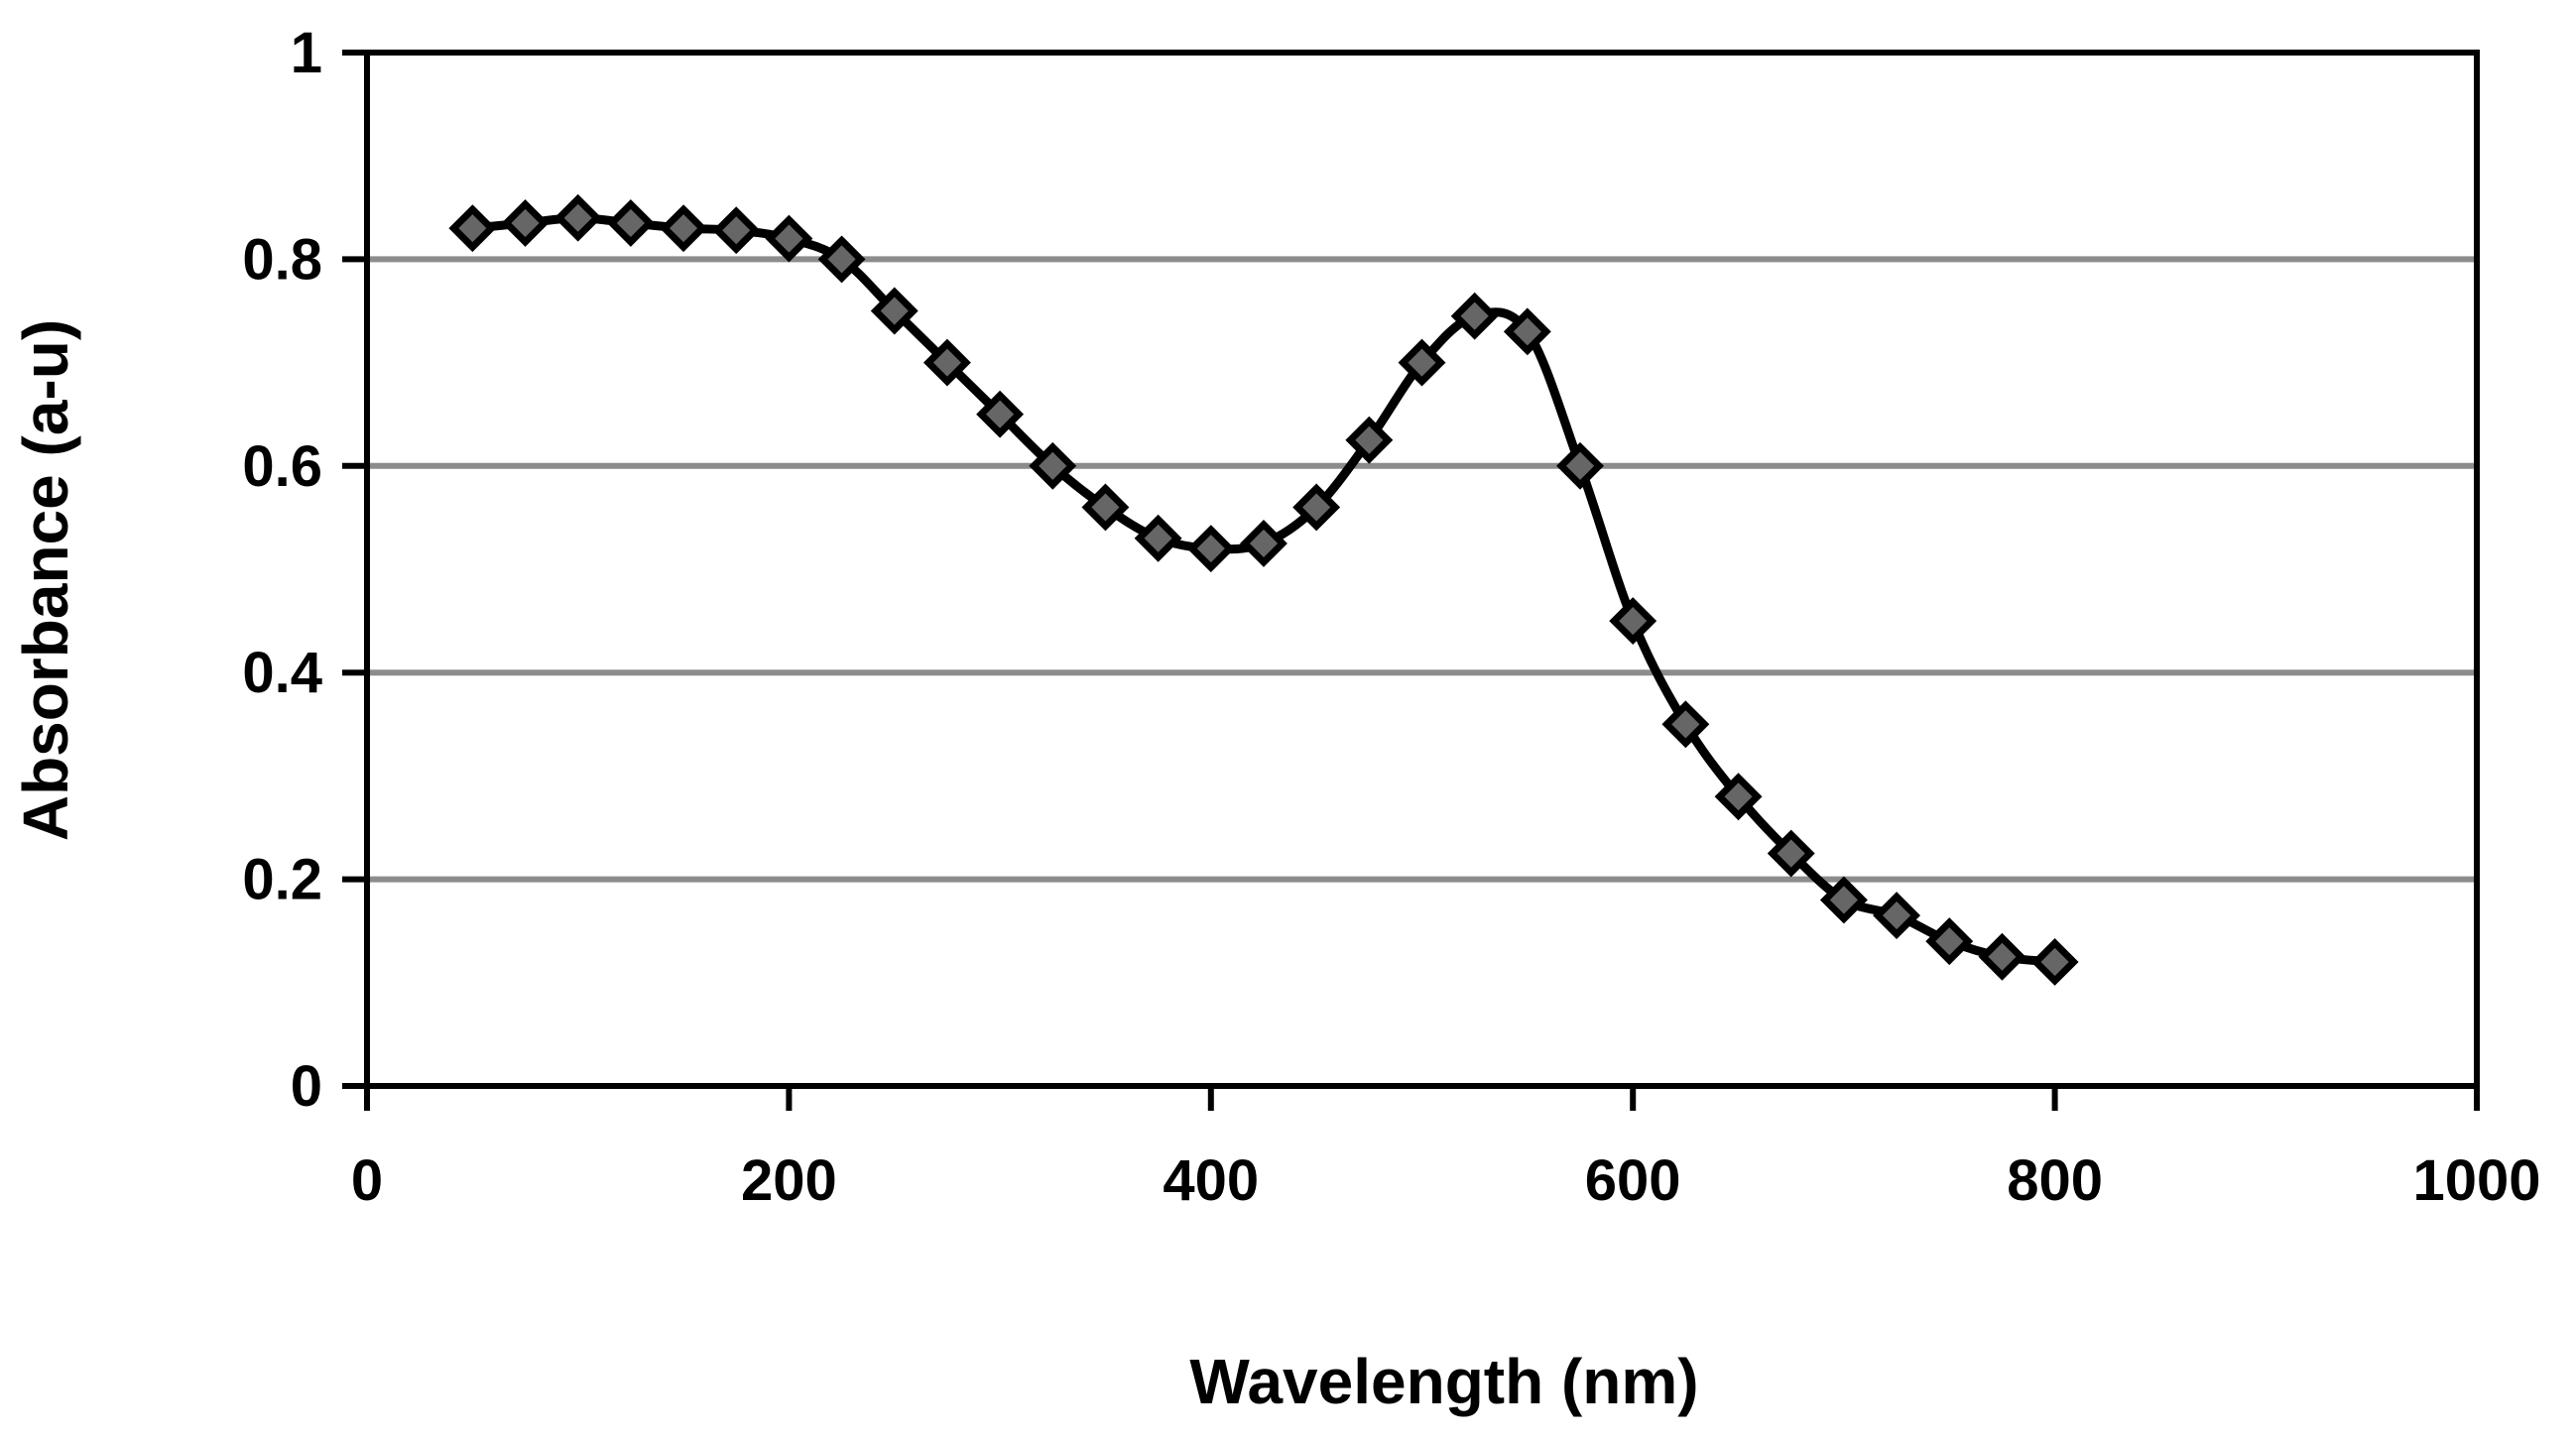 The width and height of the screenshot is (2576, 1443). I want to click on x-tick-label: 0, so click(367, 1180).